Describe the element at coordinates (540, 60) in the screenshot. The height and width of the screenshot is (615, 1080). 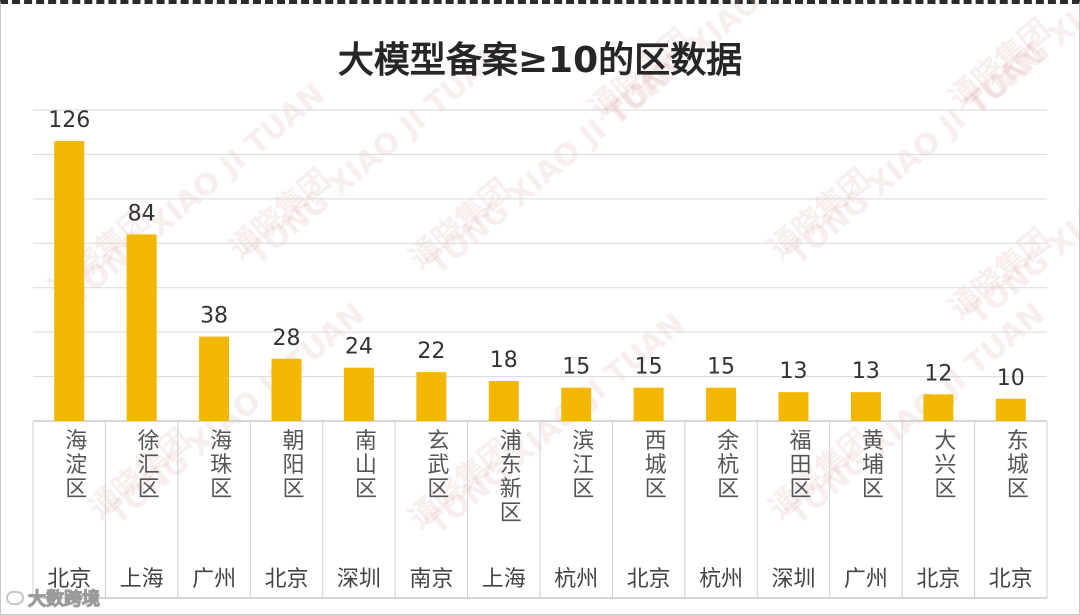
I see `chart-title: 大模型备案≥10的区数据` at that location.